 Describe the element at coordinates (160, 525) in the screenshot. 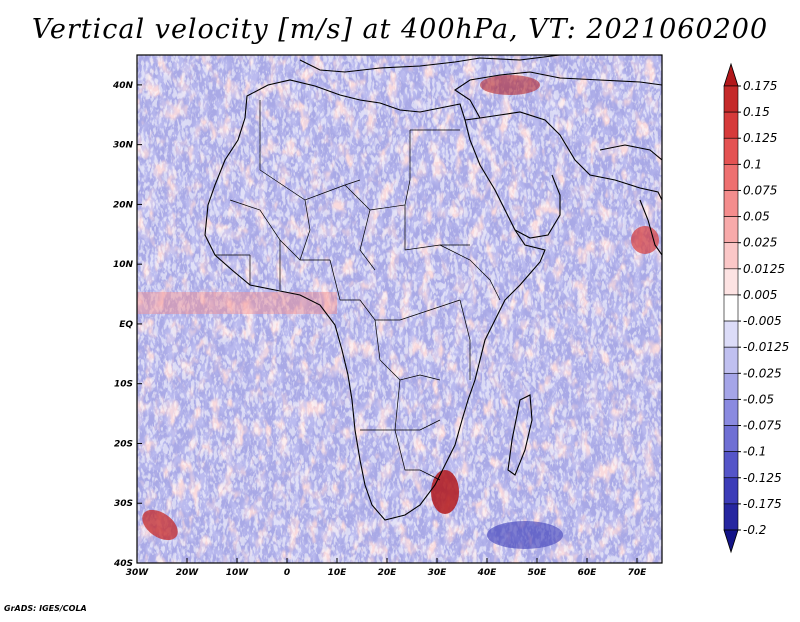

I see `strong-ascent-south-atlantic` at that location.